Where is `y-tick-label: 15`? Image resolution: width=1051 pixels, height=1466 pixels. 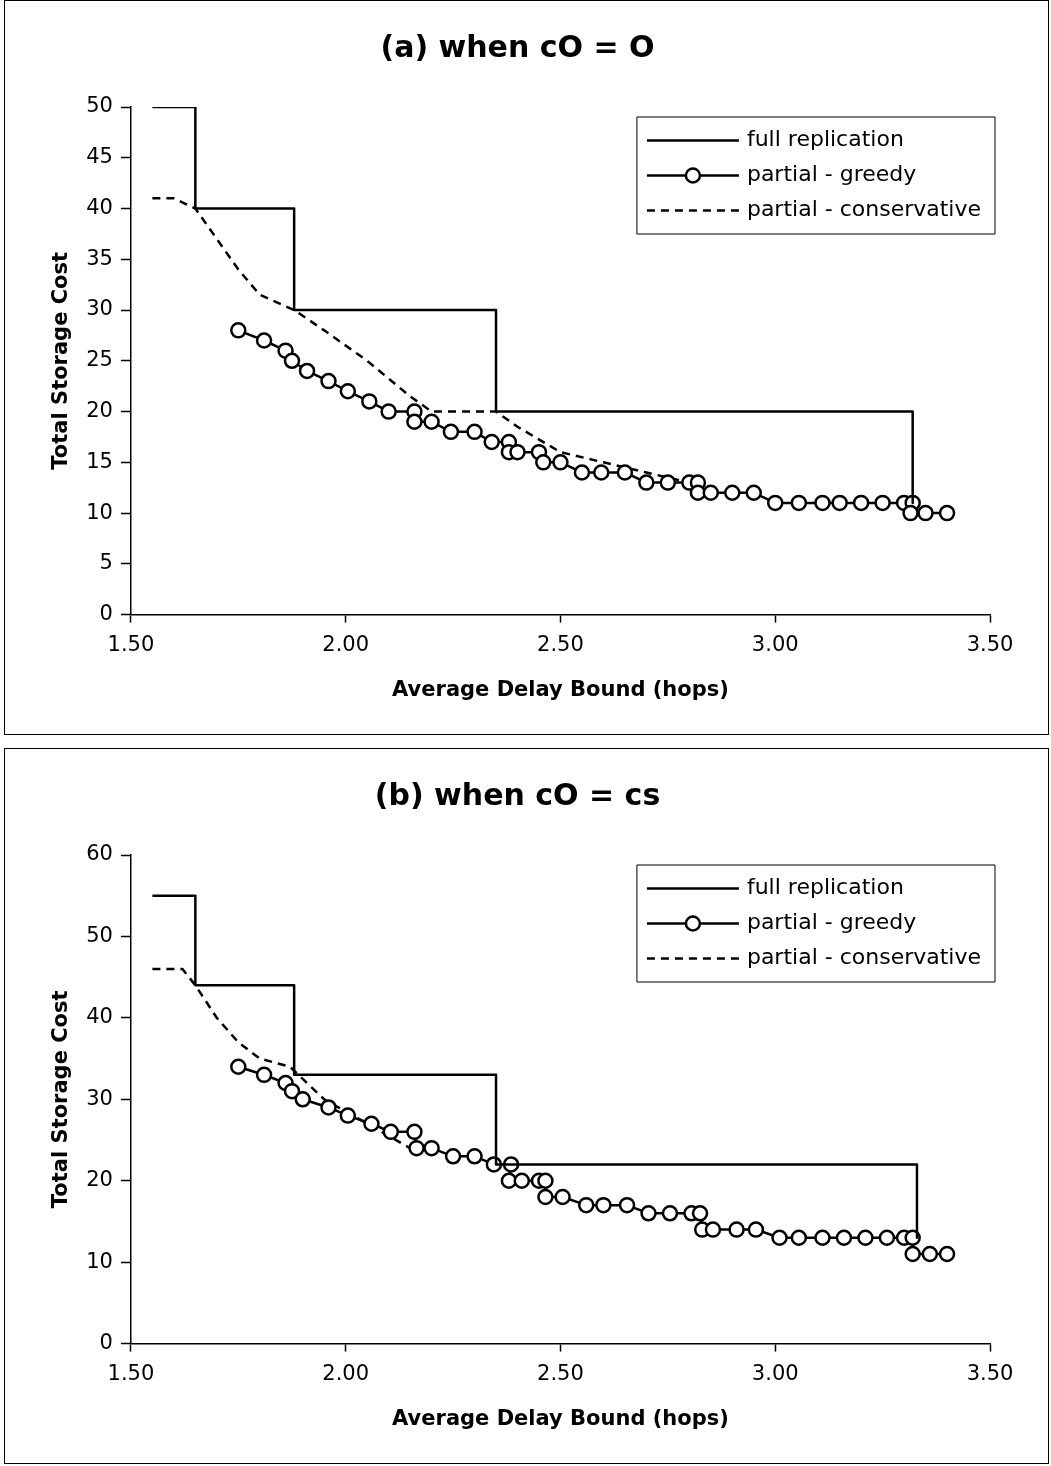
y-tick-label: 15 is located at coordinates (99, 460).